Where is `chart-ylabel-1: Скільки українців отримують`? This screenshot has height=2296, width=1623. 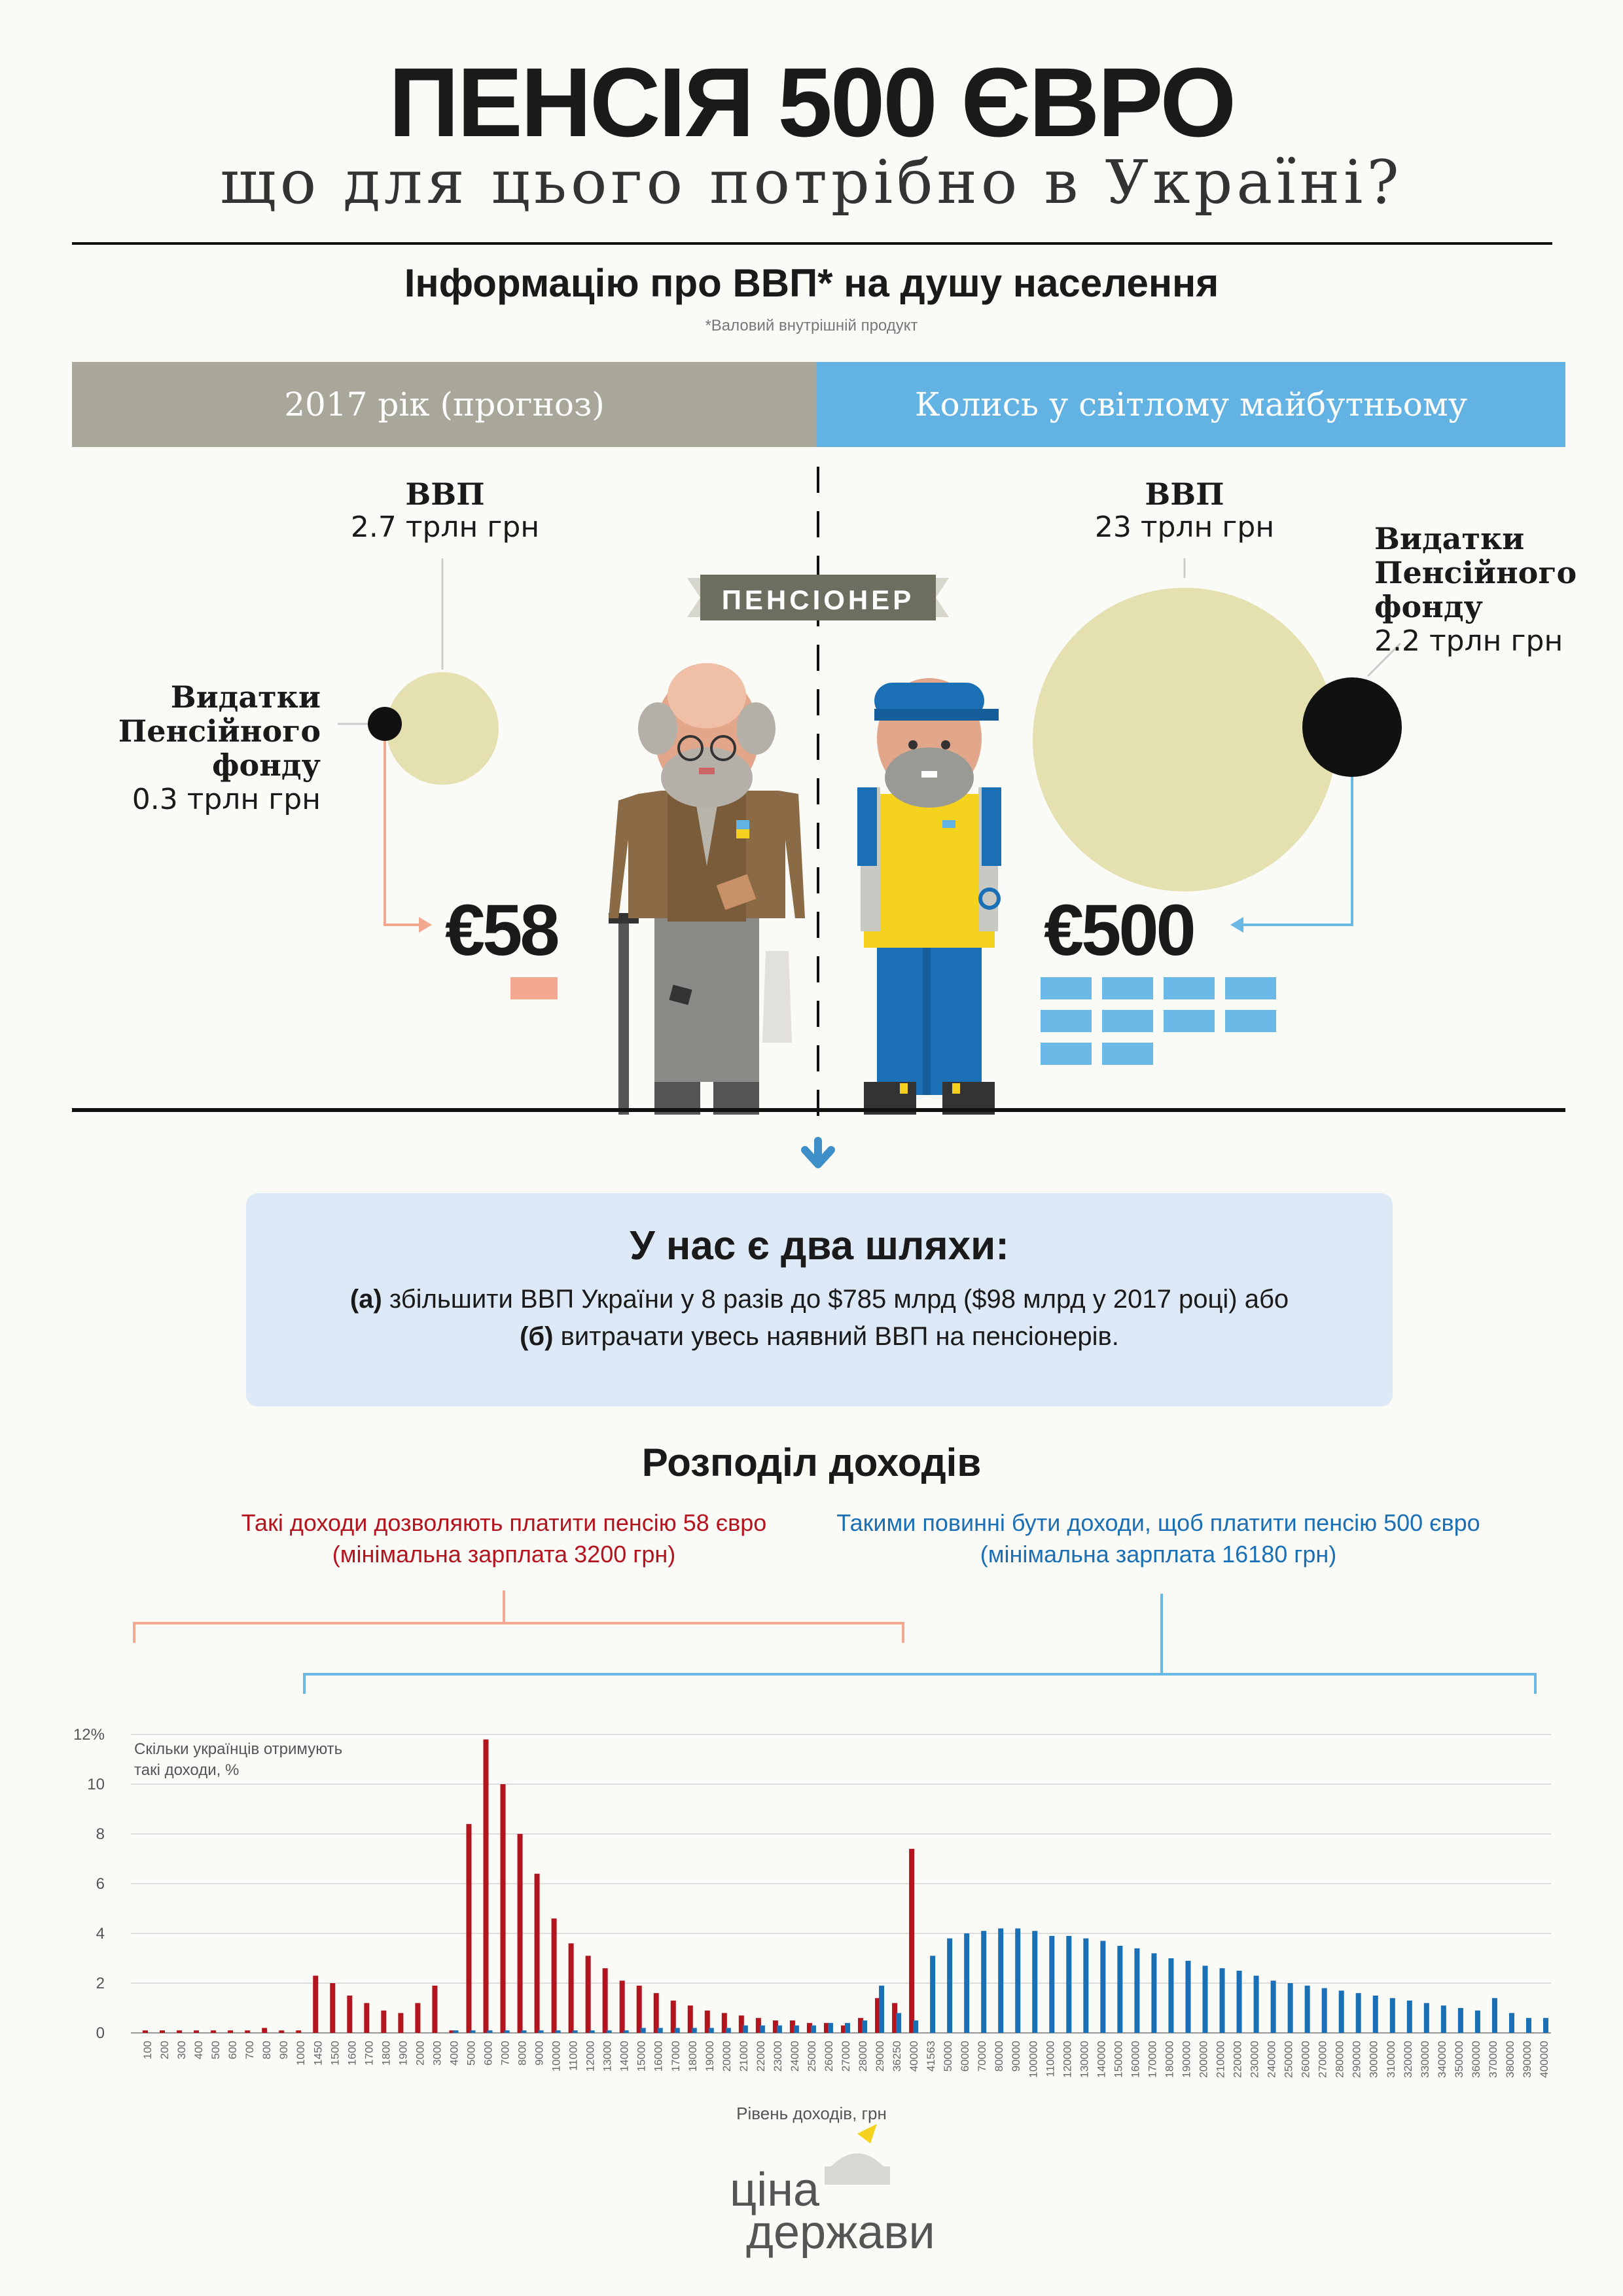
chart-ylabel-1: Скільки українців отримують is located at coordinates (238, 1749).